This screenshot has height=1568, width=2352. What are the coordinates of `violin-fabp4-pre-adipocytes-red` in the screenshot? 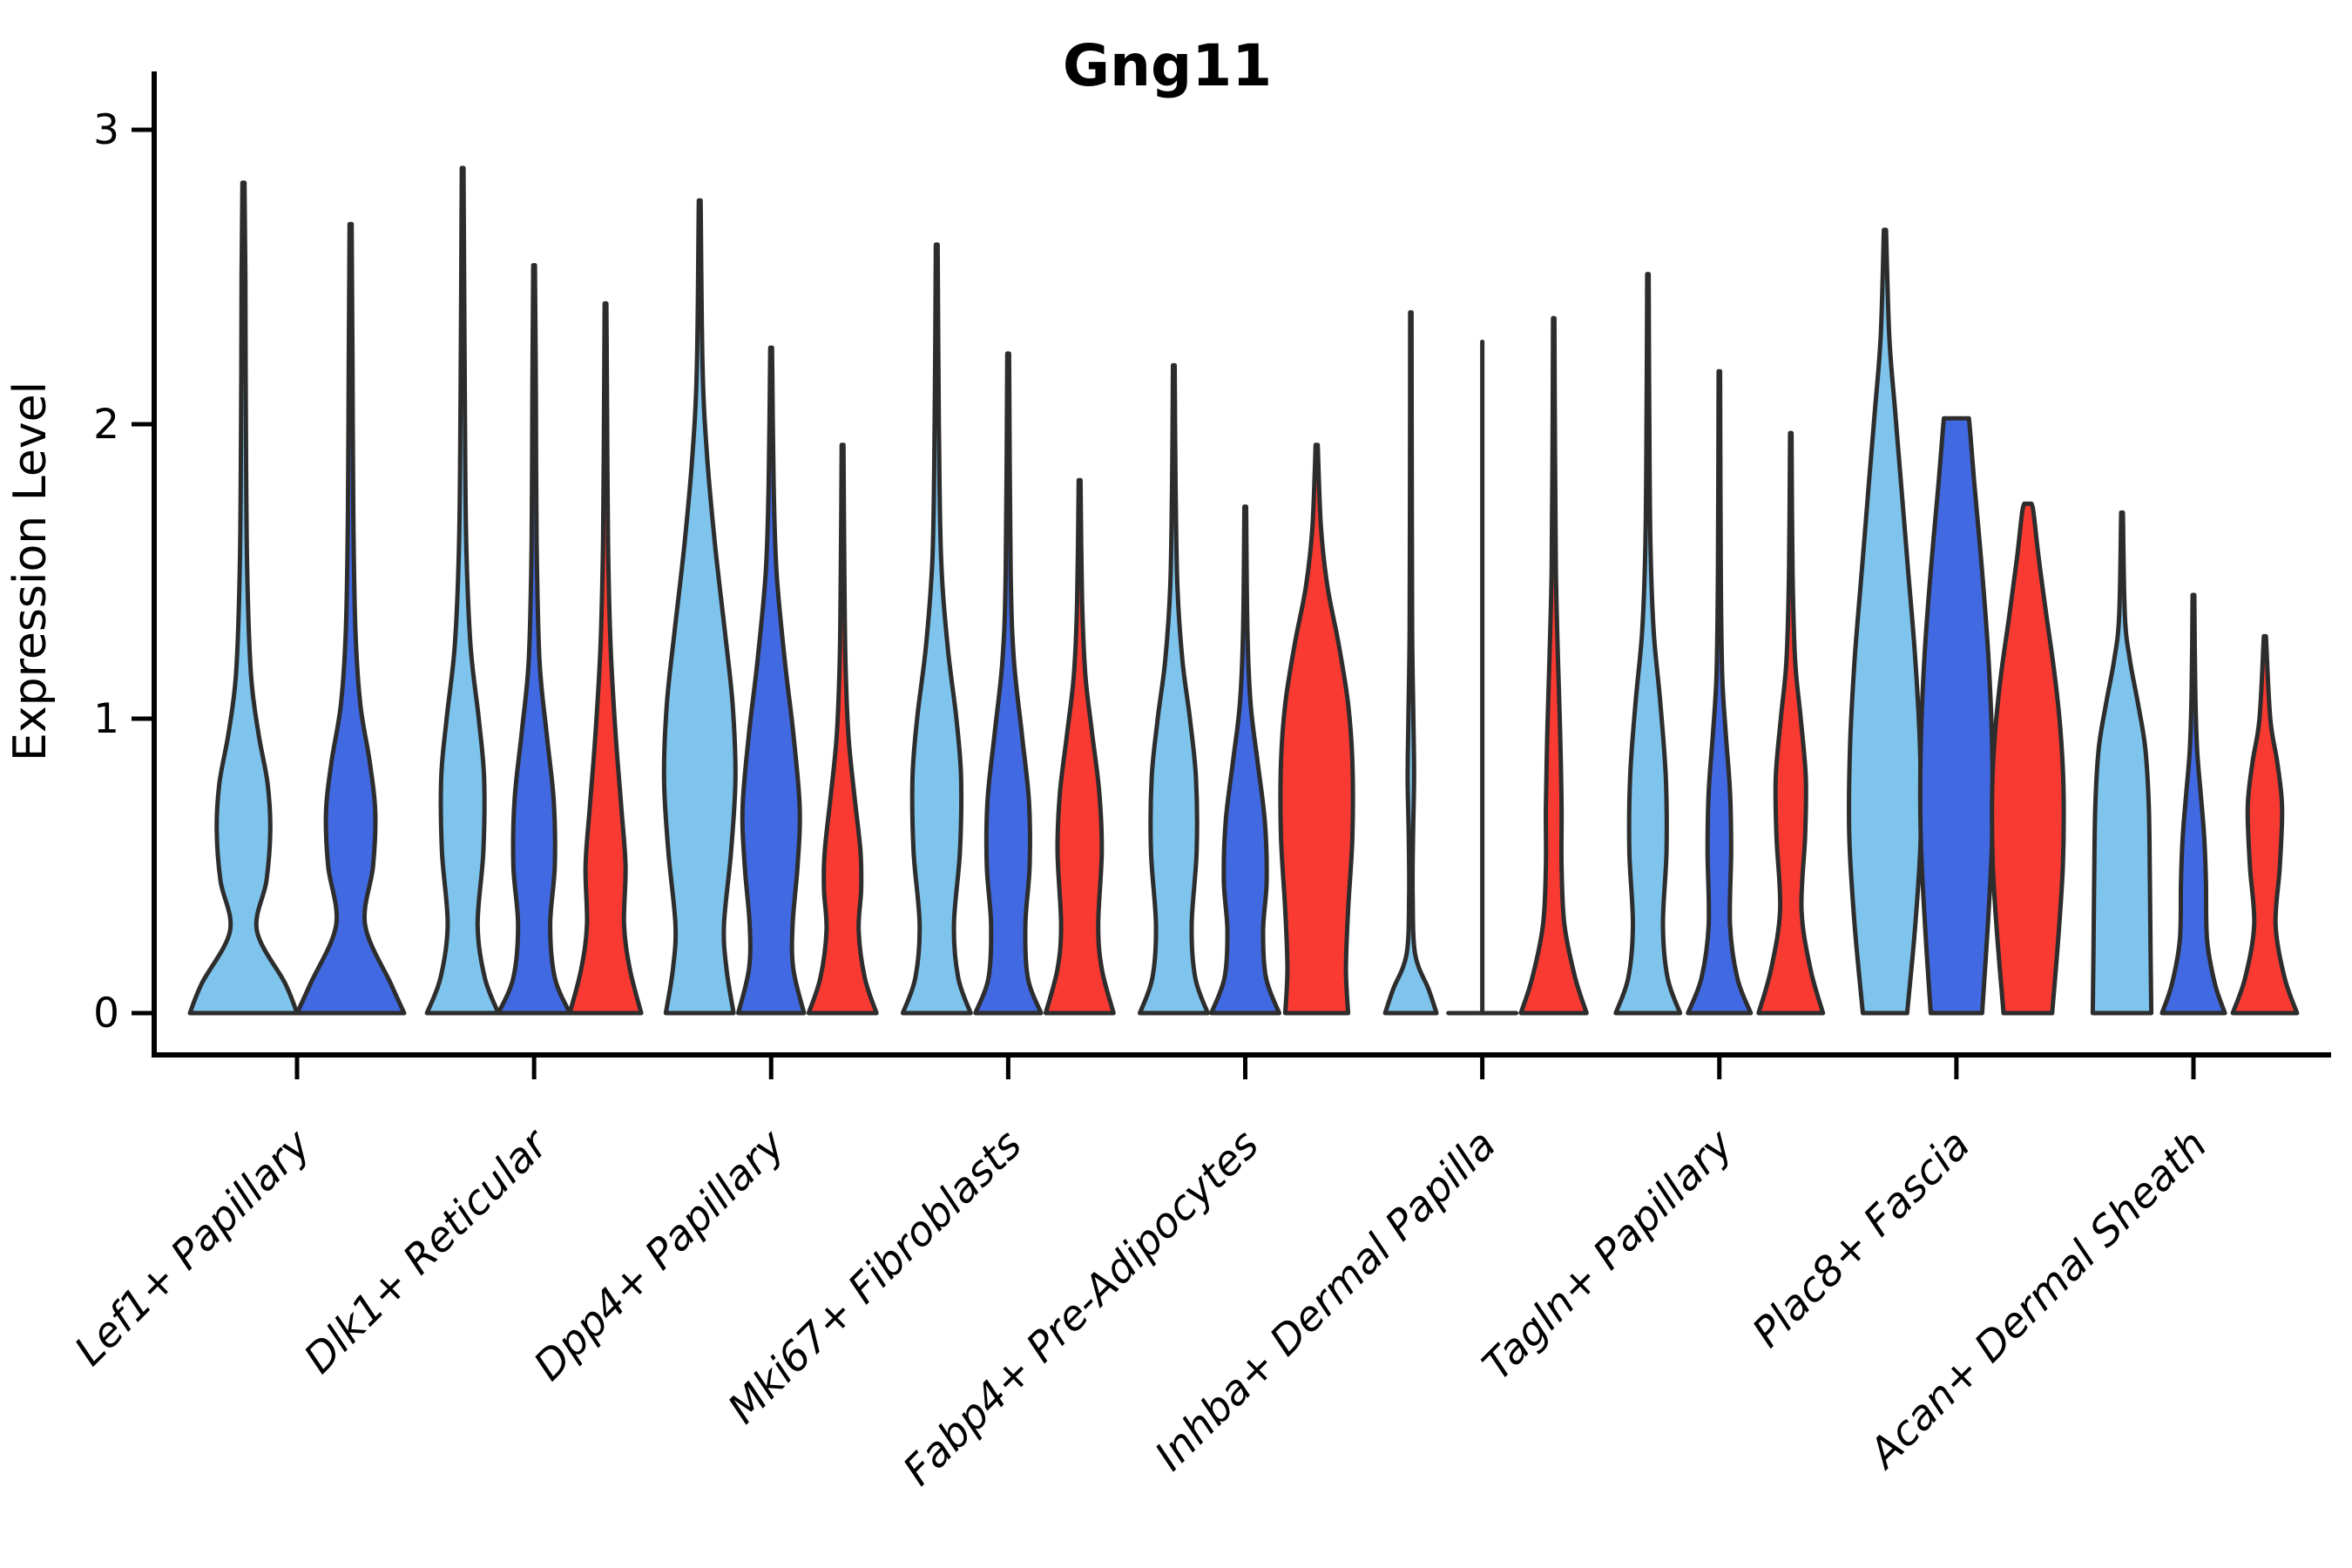 It's located at (1316, 729).